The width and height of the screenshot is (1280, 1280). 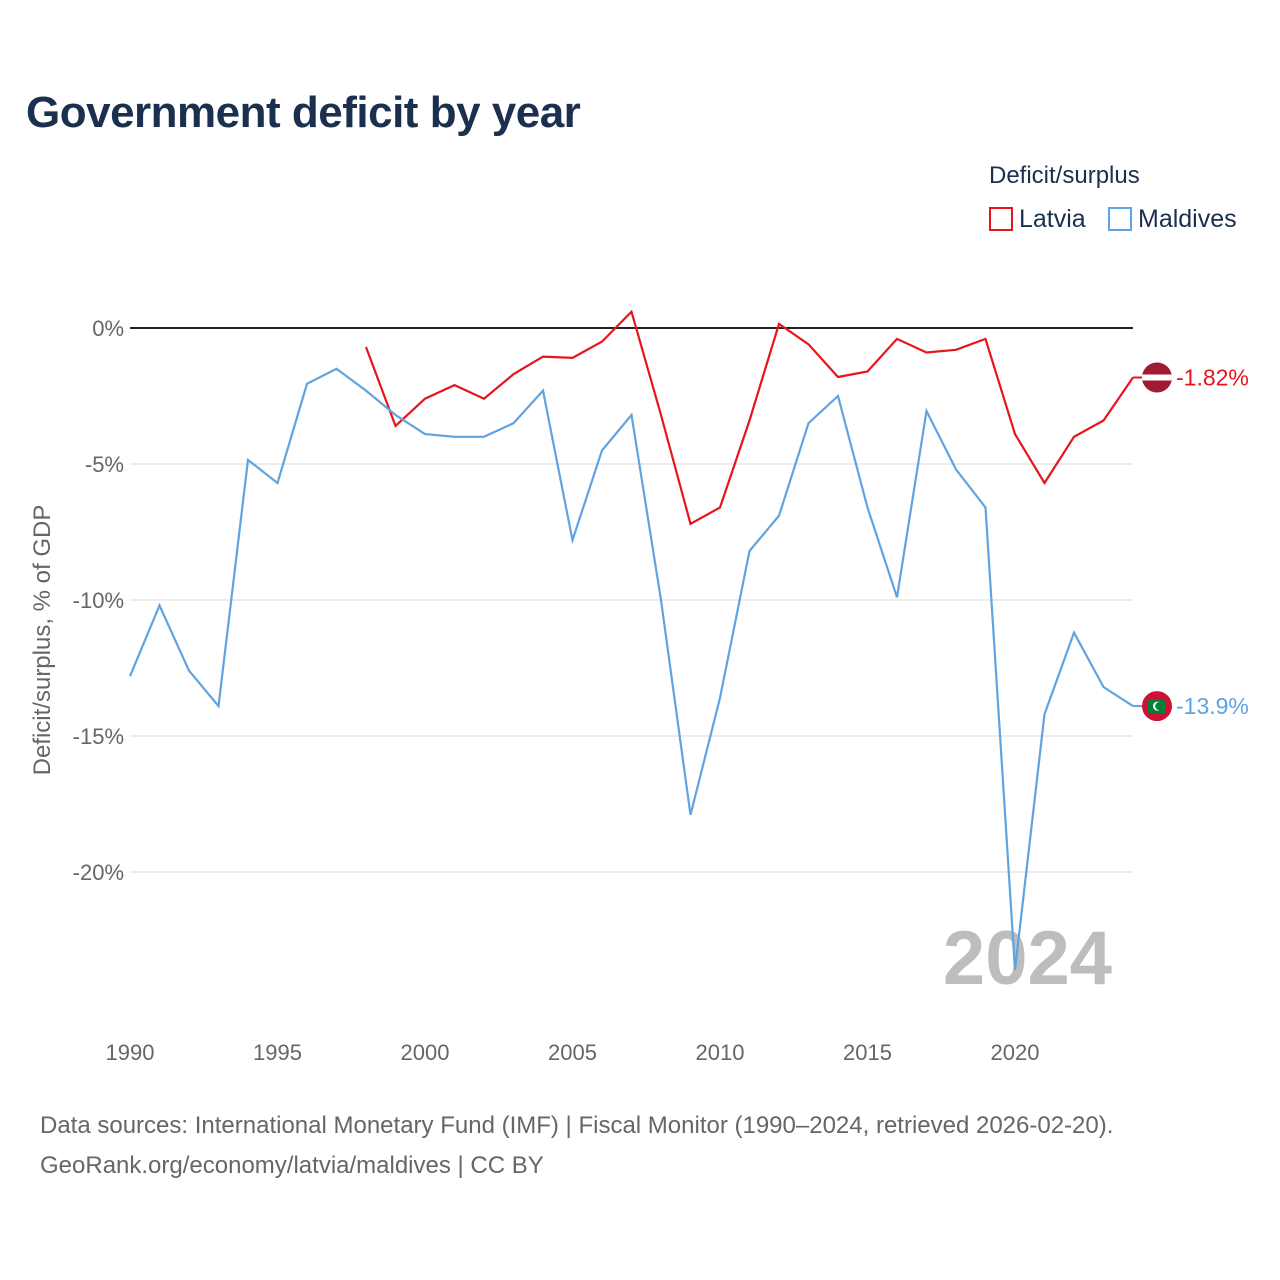 What do you see at coordinates (720, 1052) in the screenshot?
I see `x-tick-label: 2010` at bounding box center [720, 1052].